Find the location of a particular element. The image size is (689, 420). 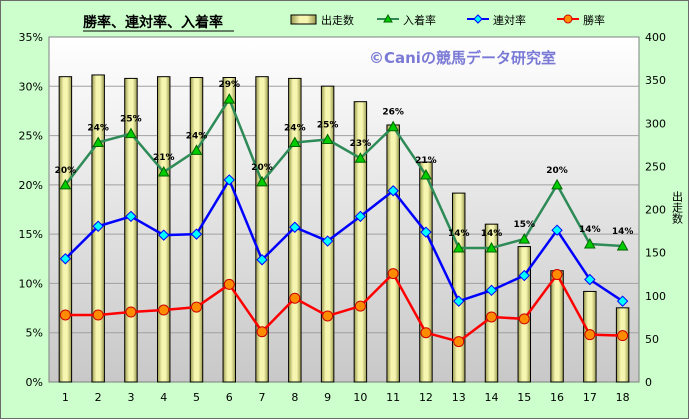

x-tick-label: 5 is located at coordinates (196, 397).